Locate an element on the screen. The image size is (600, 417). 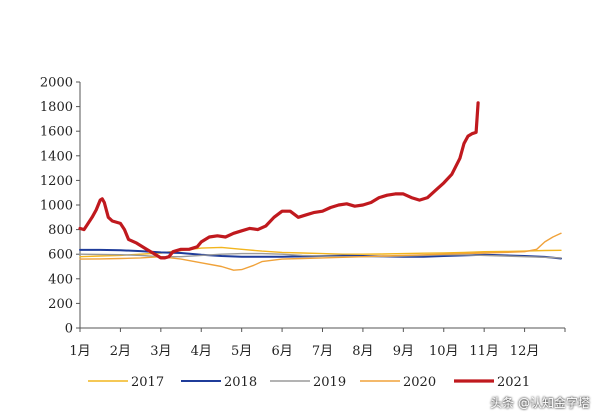
legend-label-2020: 2020 is located at coordinates (419, 382).